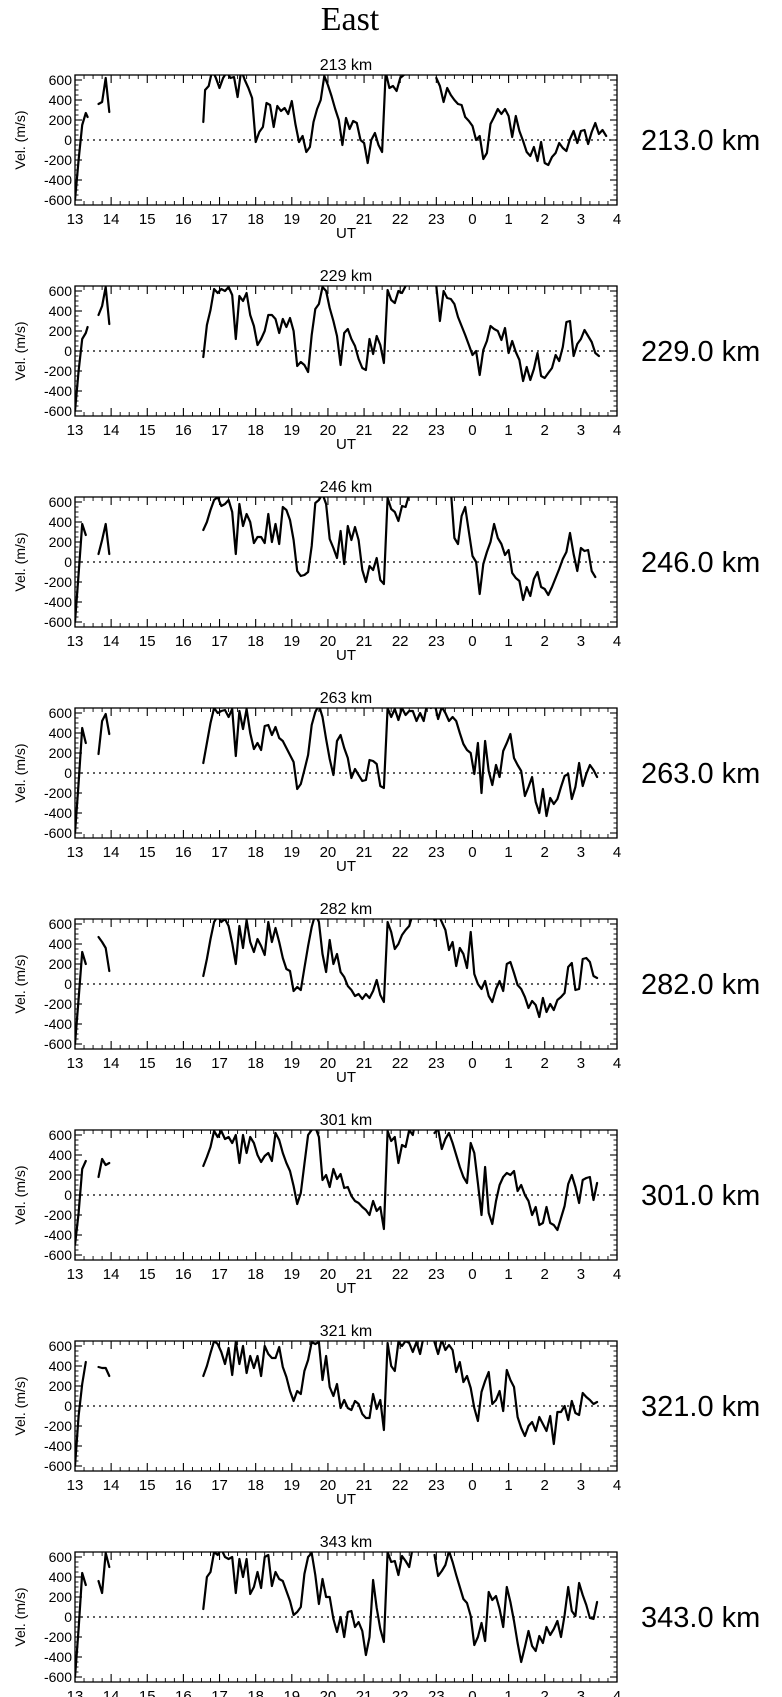 The image size is (782, 1697). I want to click on altitude-label: 229.0 km, so click(700, 352).